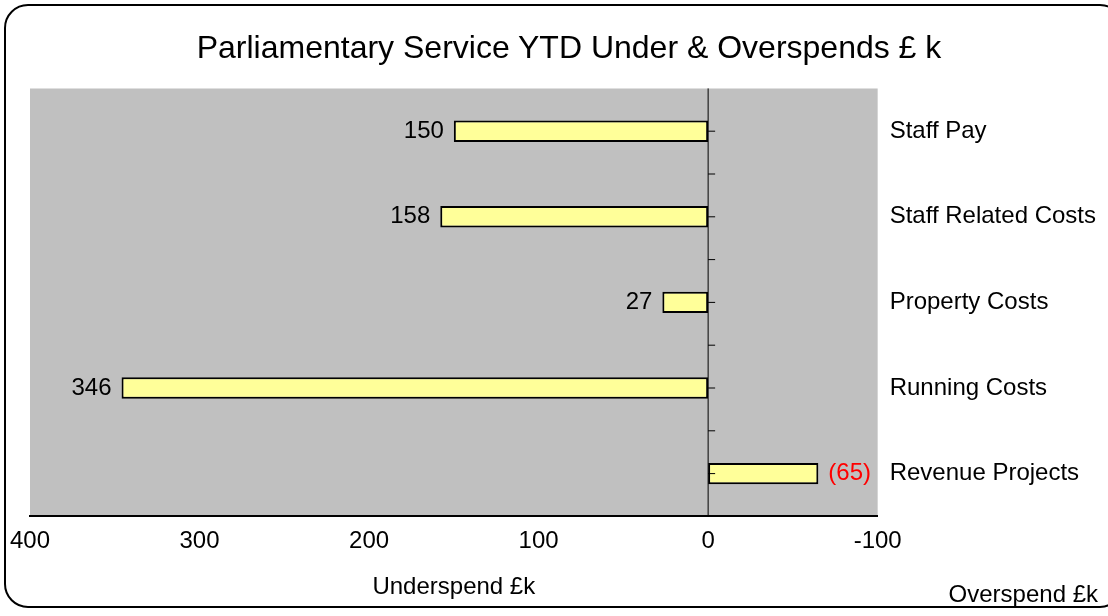 Image resolution: width=1108 pixels, height=616 pixels. I want to click on x-tick-label: 200, so click(369, 540).